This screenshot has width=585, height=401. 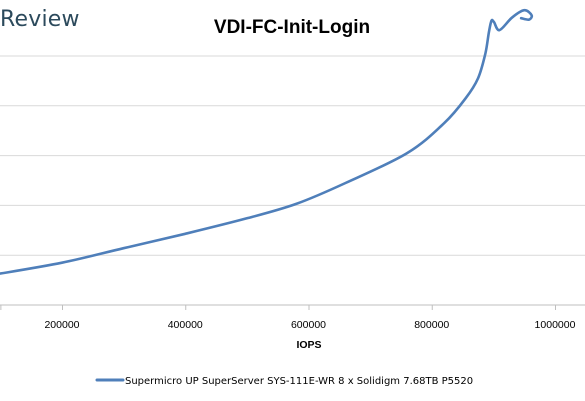 I want to click on x-tick-label: 800000, so click(x=431, y=325).